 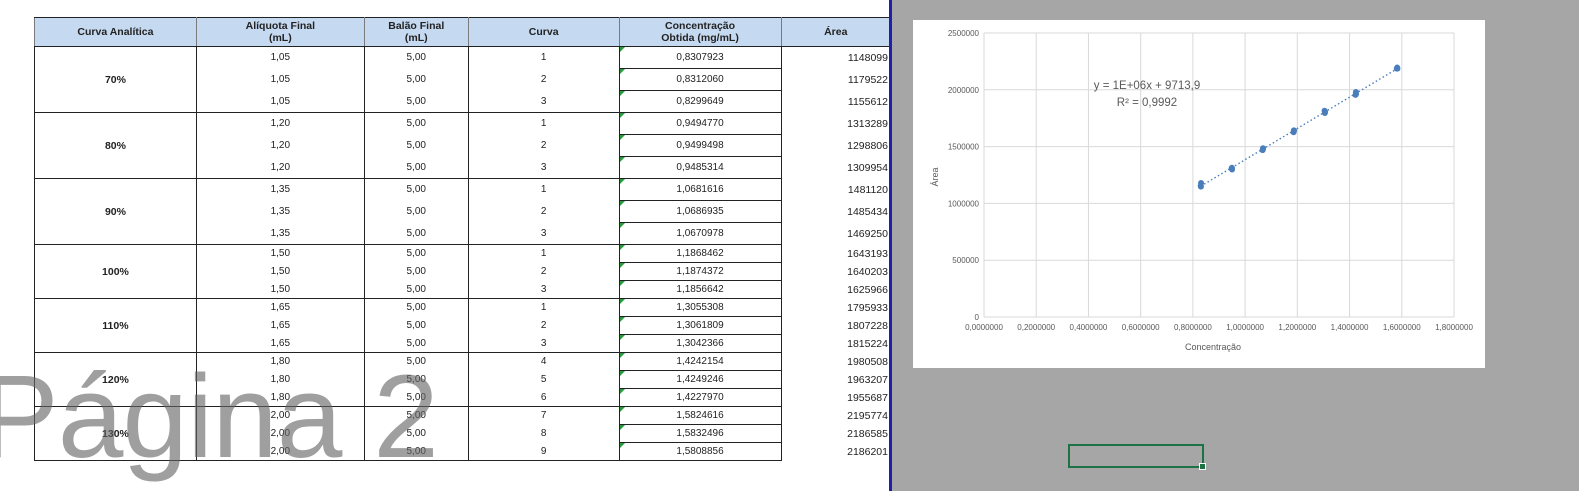 What do you see at coordinates (867, 189) in the screenshot?
I see `area-cell: 1481120` at bounding box center [867, 189].